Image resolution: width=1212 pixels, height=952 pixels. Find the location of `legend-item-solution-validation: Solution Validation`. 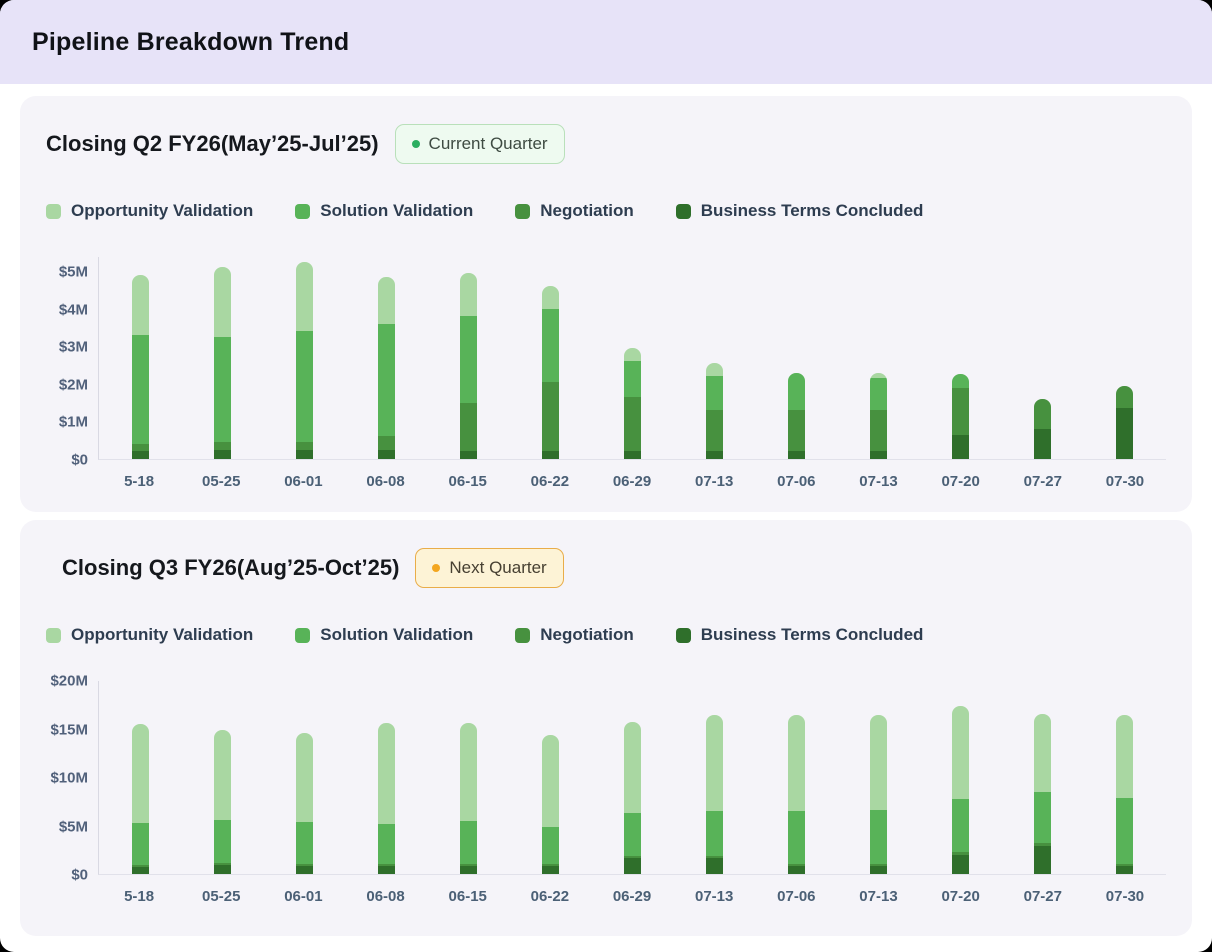

legend-item-solution-validation: Solution Validation is located at coordinates (384, 211).